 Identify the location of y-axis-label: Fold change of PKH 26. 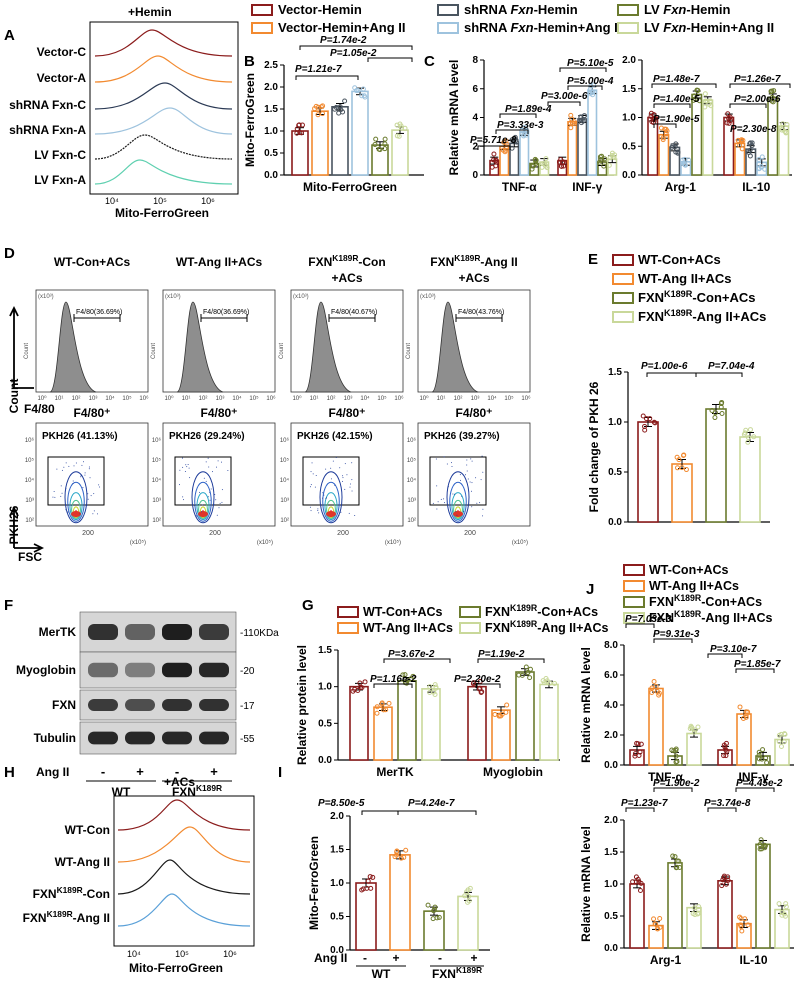
(594, 446).